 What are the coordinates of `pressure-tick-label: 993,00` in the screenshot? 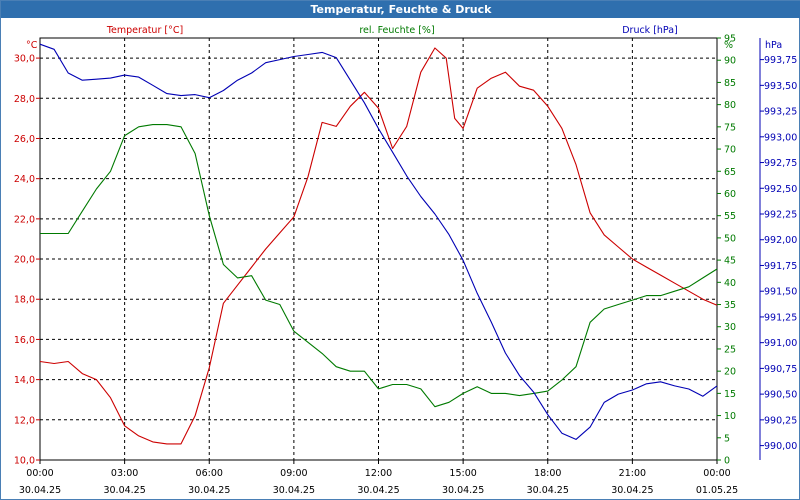 It's located at (780, 137).